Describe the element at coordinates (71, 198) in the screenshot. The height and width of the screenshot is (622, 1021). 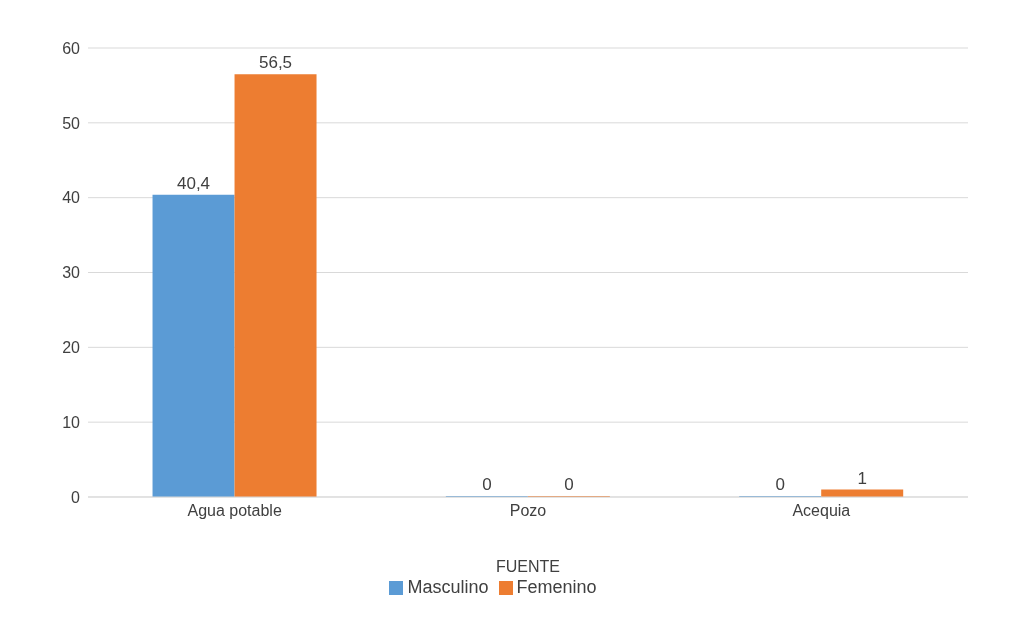
I see `y-tick-label: 40` at that location.